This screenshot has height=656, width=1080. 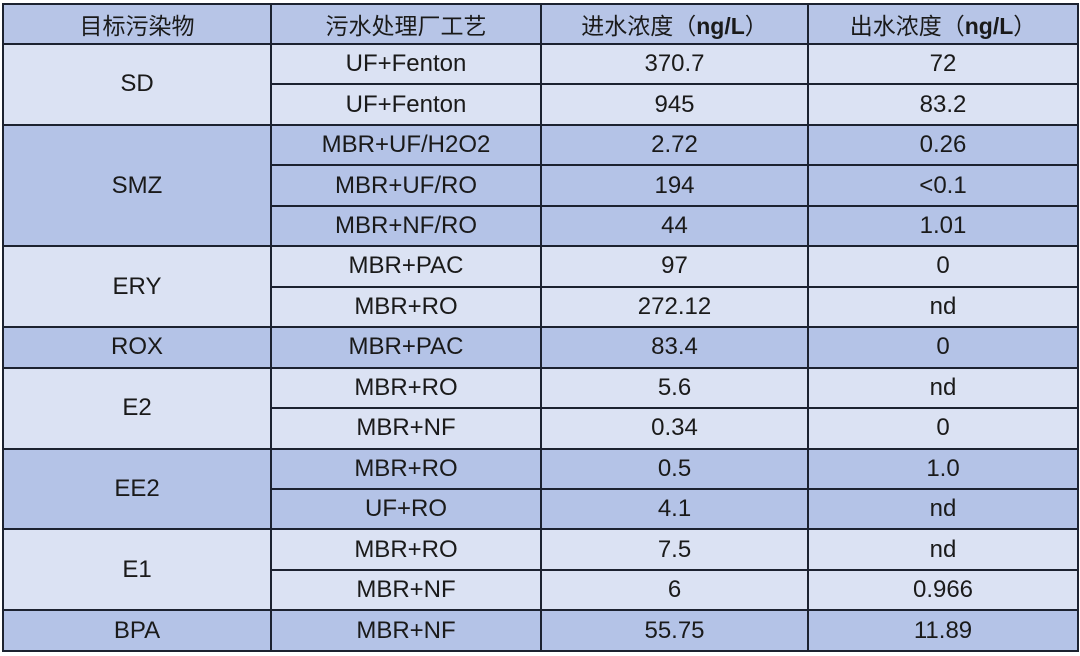 I want to click on pollutant-cell: BPA, so click(x=137, y=630).